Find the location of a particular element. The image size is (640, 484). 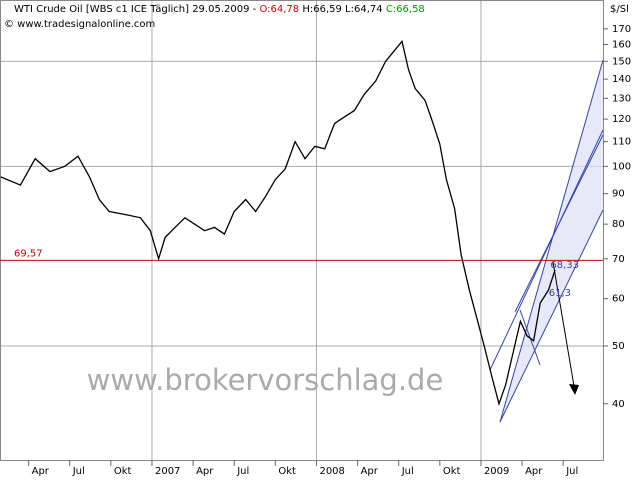

y-tick-label: 110 is located at coordinates (621, 142).